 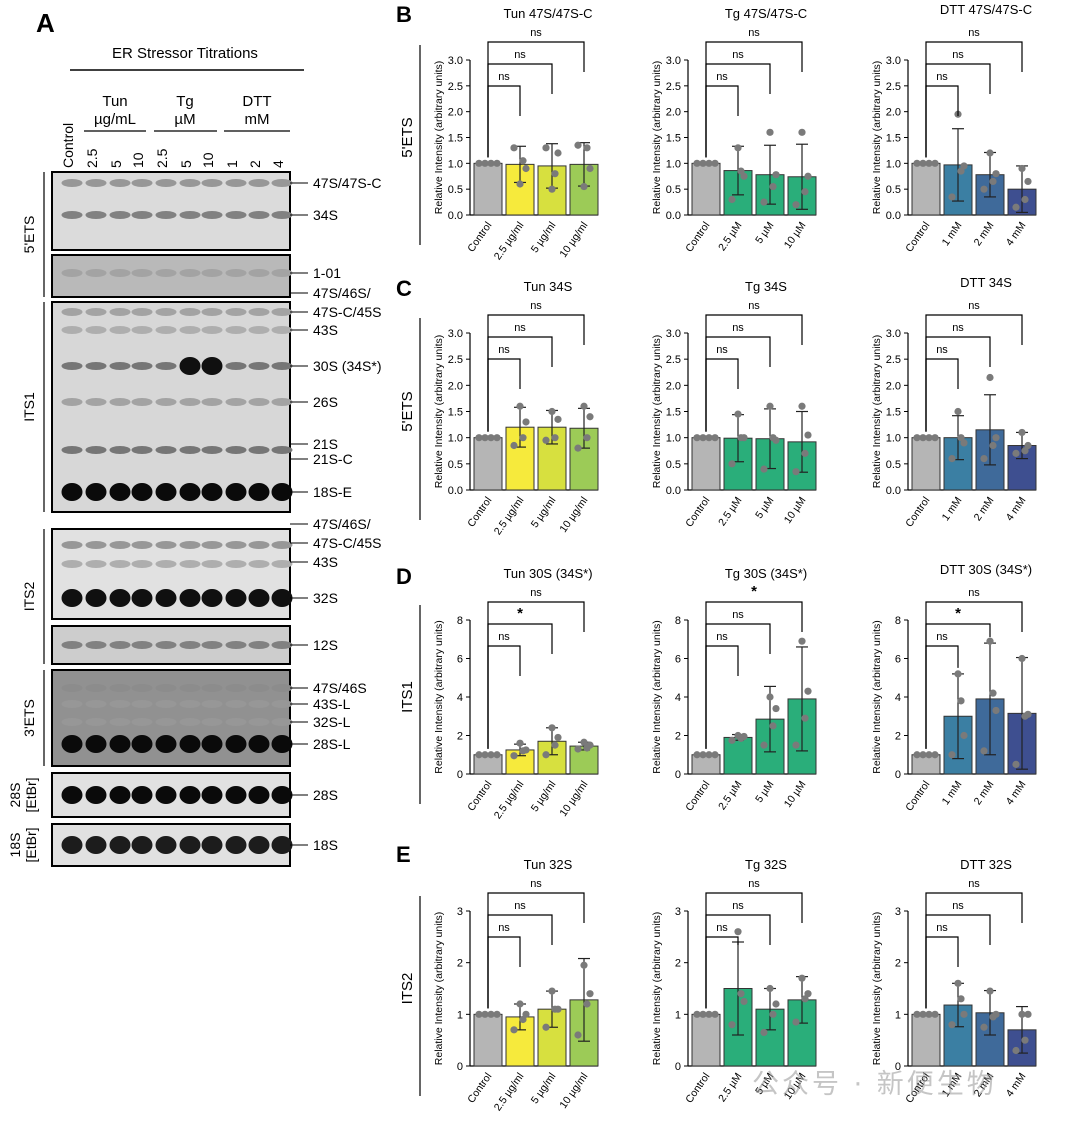 What do you see at coordinates (460, 698) in the screenshot?
I see `y-tick-label: 4` at bounding box center [460, 698].